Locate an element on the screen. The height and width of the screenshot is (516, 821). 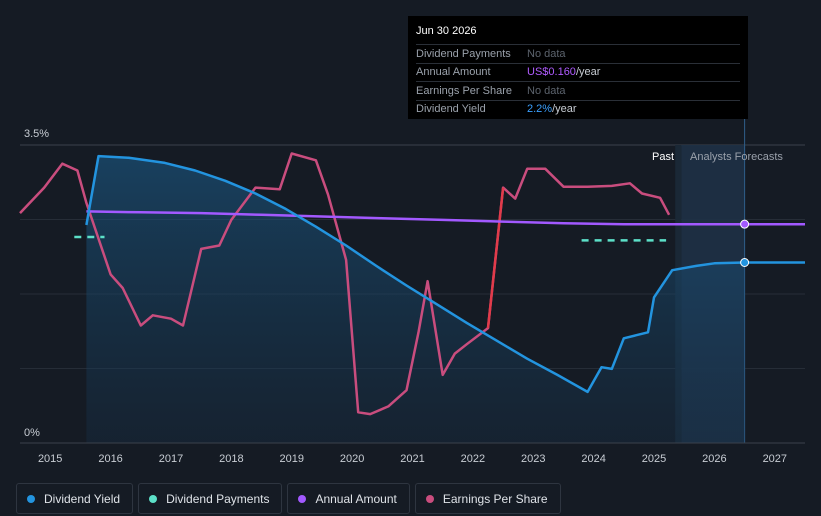
legend-item-dividend-yield: Dividend Yield is located at coordinates (75, 498).